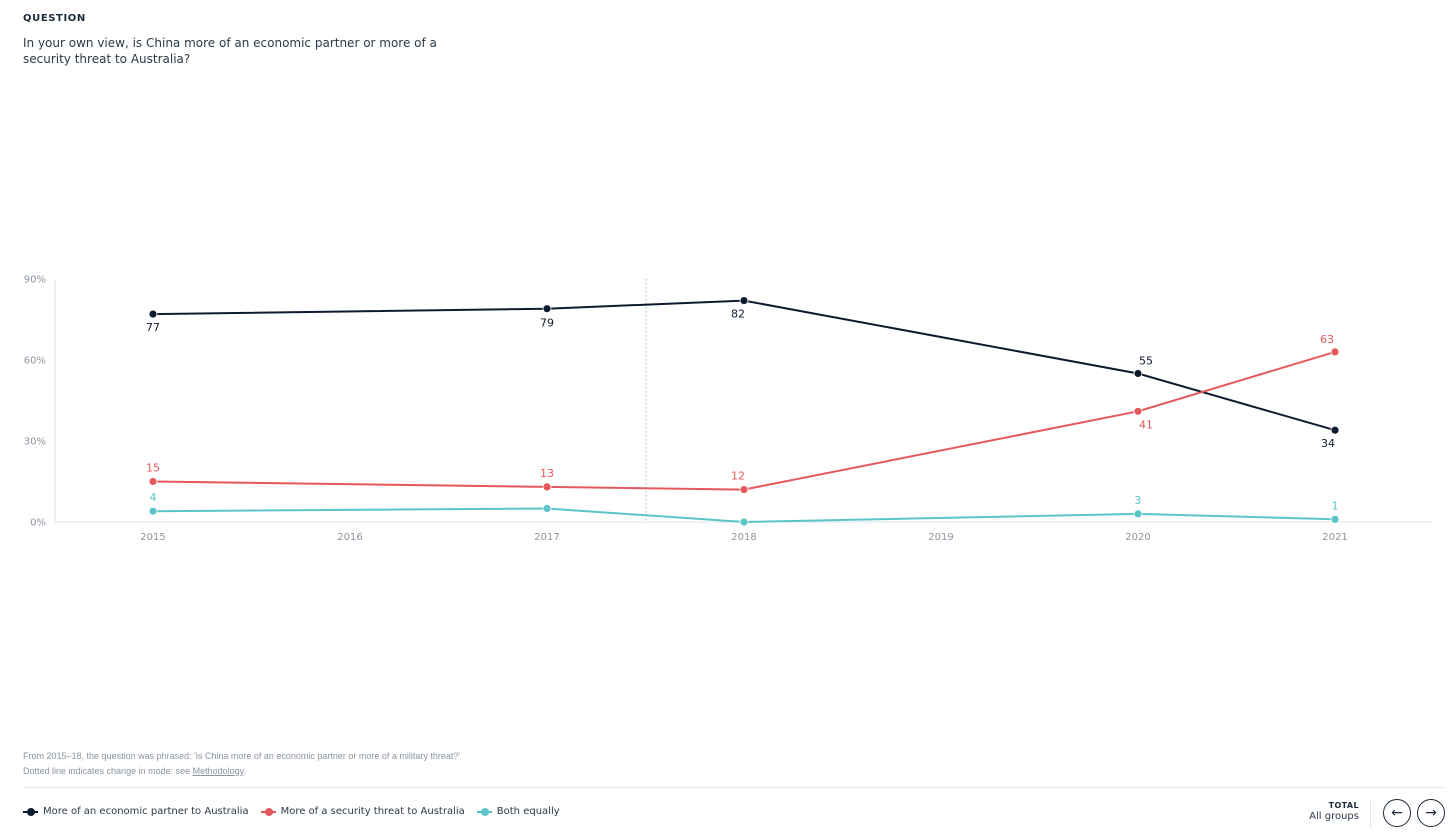 The height and width of the screenshot is (838, 1456). Describe the element at coordinates (546, 537) in the screenshot. I see `x-tick-label: 2017` at that location.